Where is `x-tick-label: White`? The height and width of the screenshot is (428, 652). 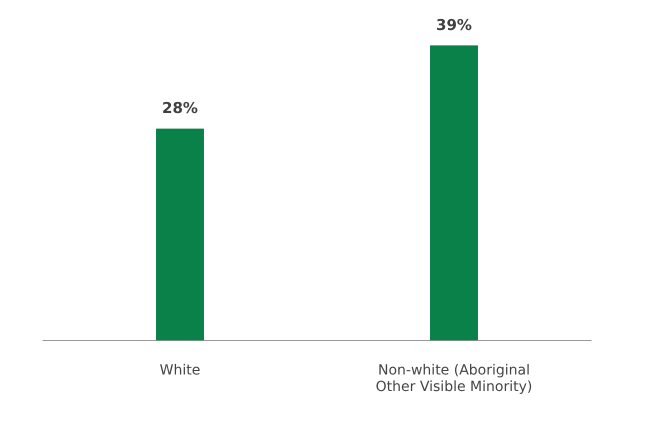
x-tick-label: White is located at coordinates (180, 370).